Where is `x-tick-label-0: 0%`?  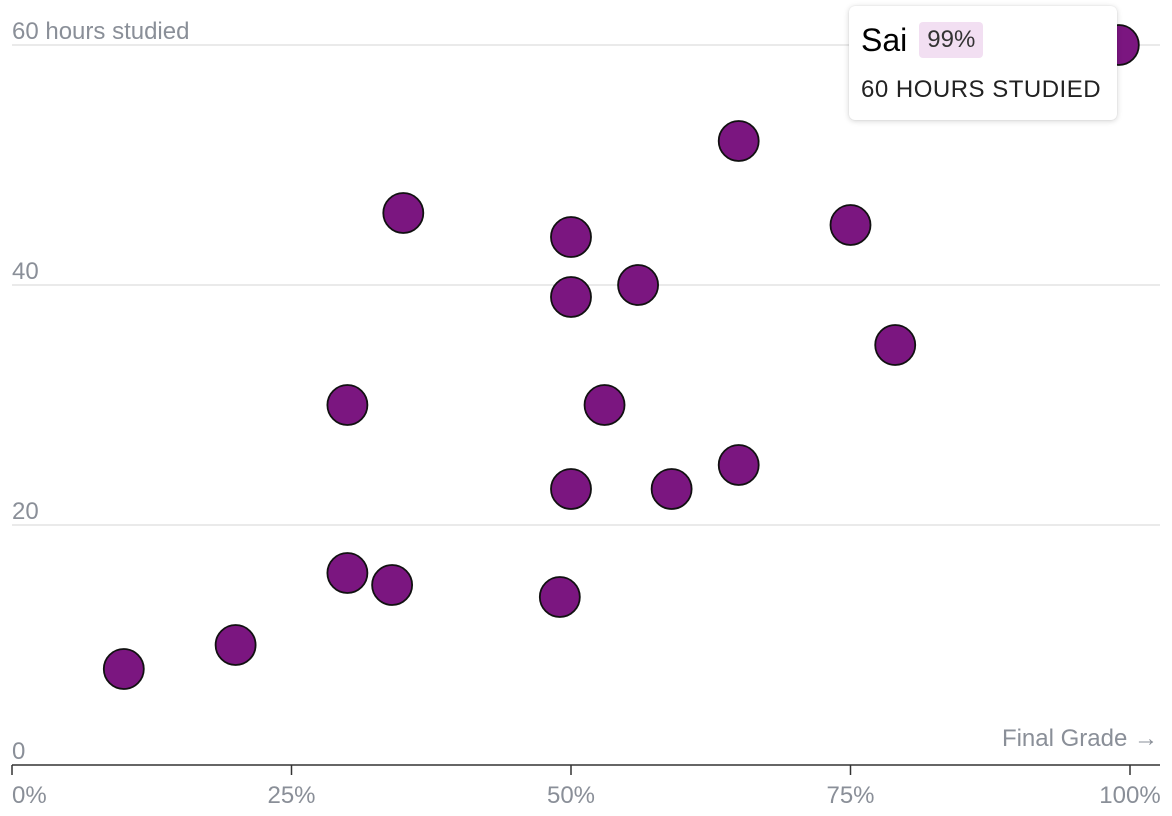
x-tick-label-0: 0% is located at coordinates (29, 795).